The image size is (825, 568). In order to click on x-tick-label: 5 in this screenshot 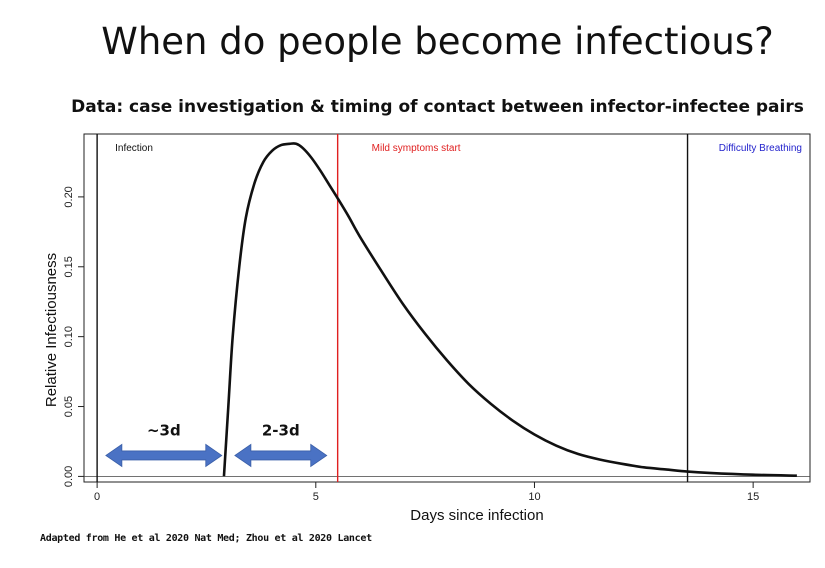, I will do `click(316, 497)`.